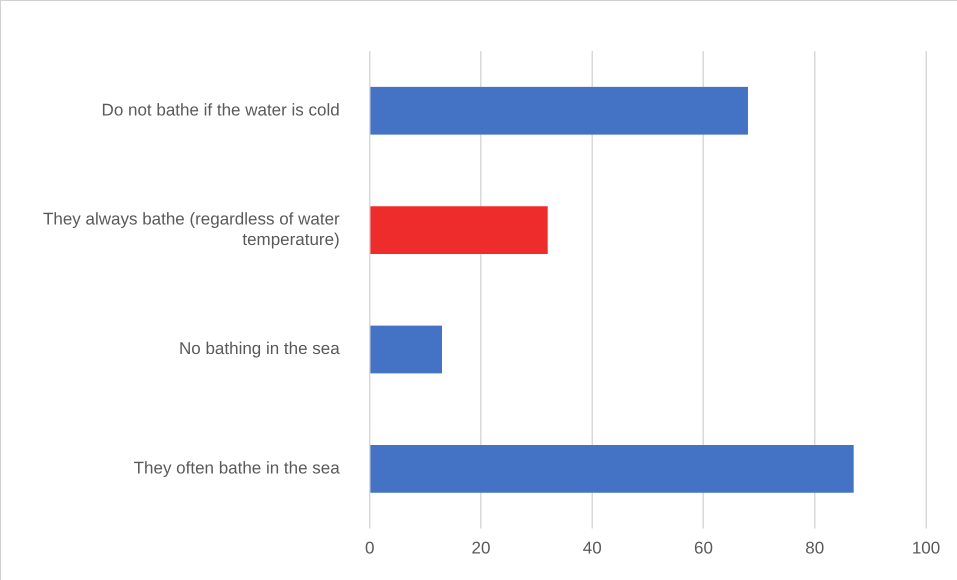  Describe the element at coordinates (237, 468) in the screenshot. I see `y-tick-label: They often bathe in the sea` at that location.